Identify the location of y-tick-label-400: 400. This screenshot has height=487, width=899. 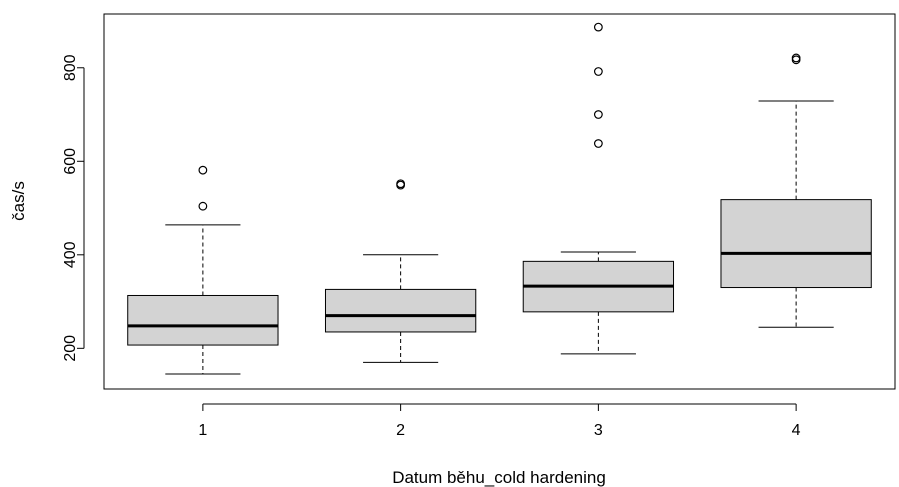
(70, 254).